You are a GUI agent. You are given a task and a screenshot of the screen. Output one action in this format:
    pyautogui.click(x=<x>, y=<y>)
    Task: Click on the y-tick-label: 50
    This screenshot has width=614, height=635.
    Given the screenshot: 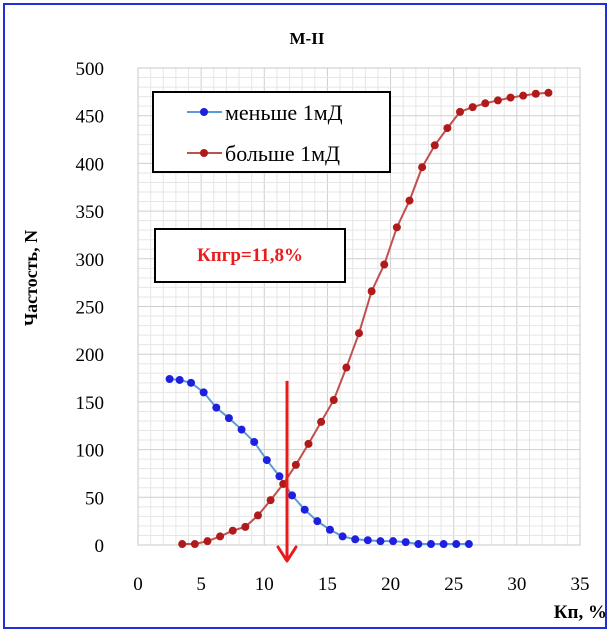 What is the action you would take?
    pyautogui.click(x=94, y=498)
    